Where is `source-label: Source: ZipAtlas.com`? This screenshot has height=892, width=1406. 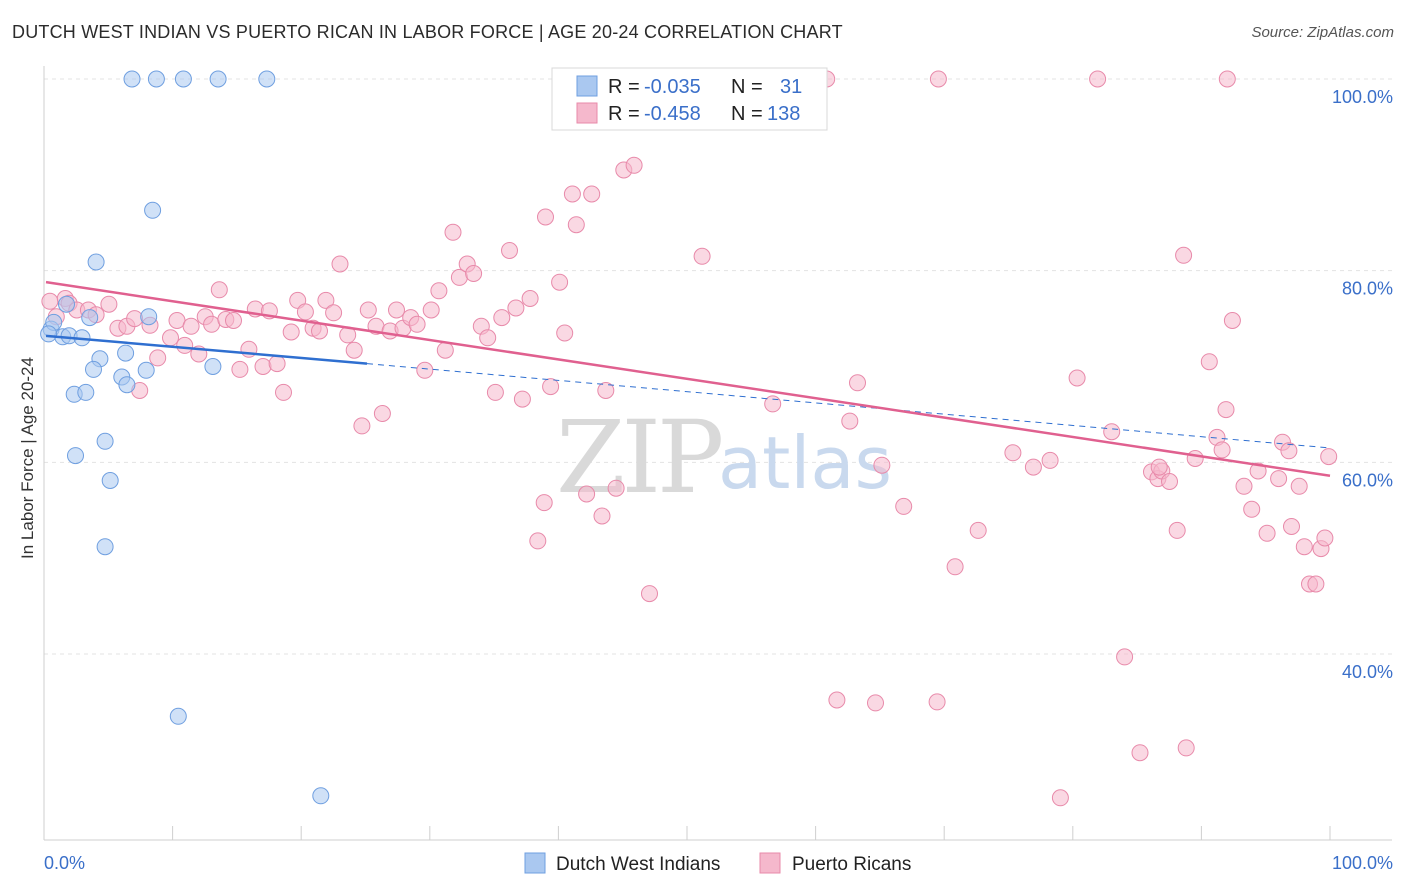 source-label: Source: ZipAtlas.com is located at coordinates (1322, 32).